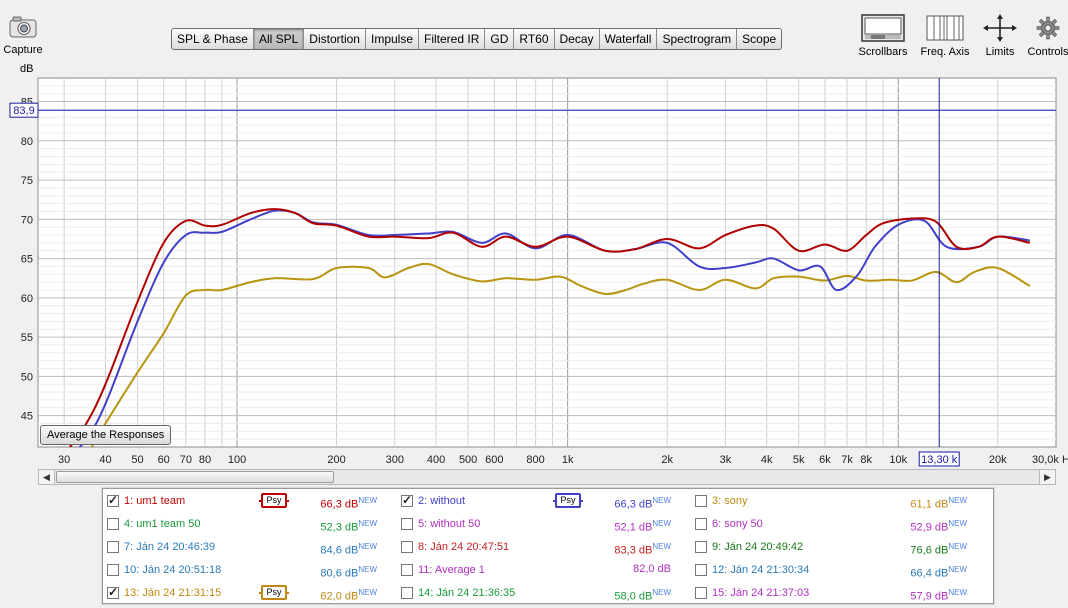  I want to click on legend-label: 3: sony, so click(730, 500).